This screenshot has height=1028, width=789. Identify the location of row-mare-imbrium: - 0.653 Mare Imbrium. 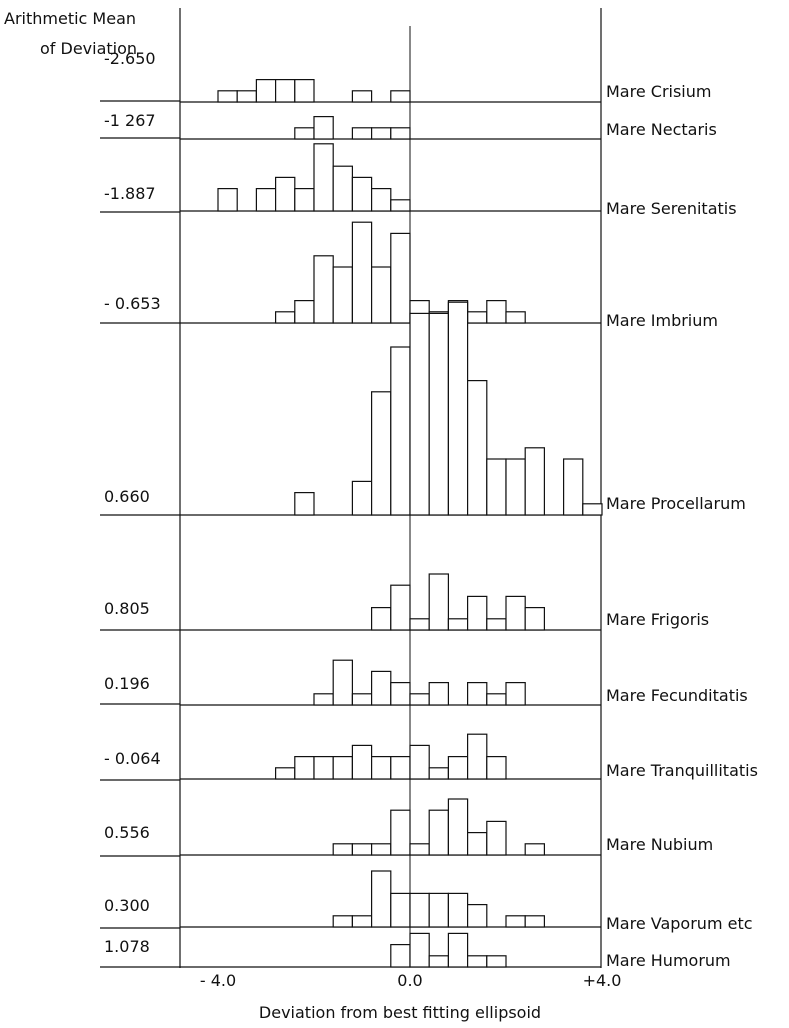
(409, 276).